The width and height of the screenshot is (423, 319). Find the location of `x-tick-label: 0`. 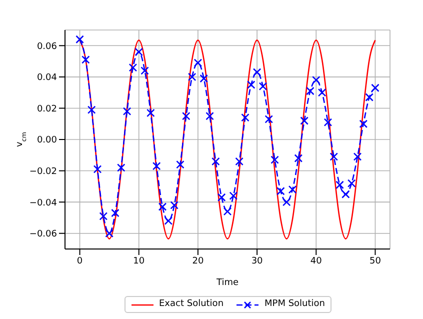

x-tick-label: 0 is located at coordinates (79, 261).